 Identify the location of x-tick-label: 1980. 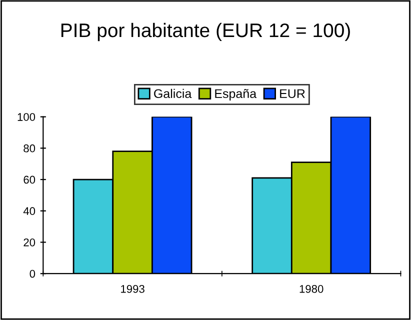
(312, 289).